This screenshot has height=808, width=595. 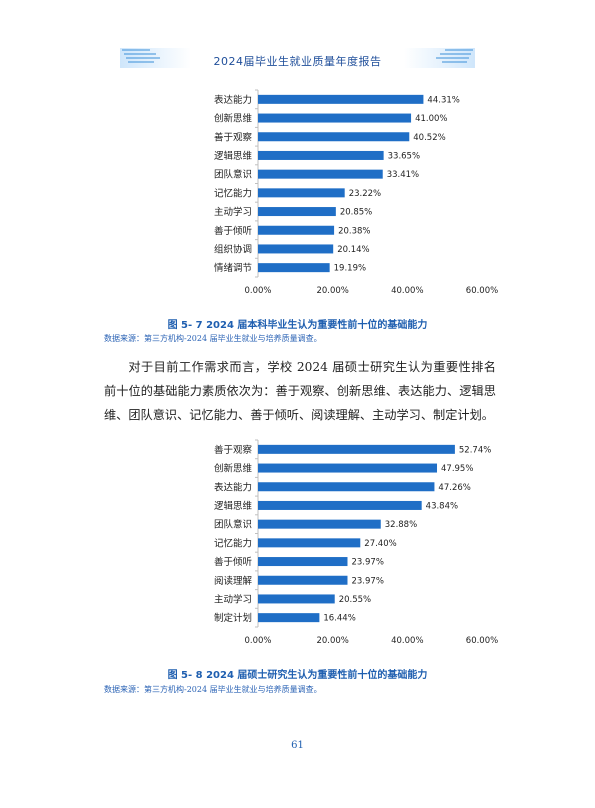 What do you see at coordinates (233, 599) in the screenshot?
I see `category-label-8: 主动学习` at bounding box center [233, 599].